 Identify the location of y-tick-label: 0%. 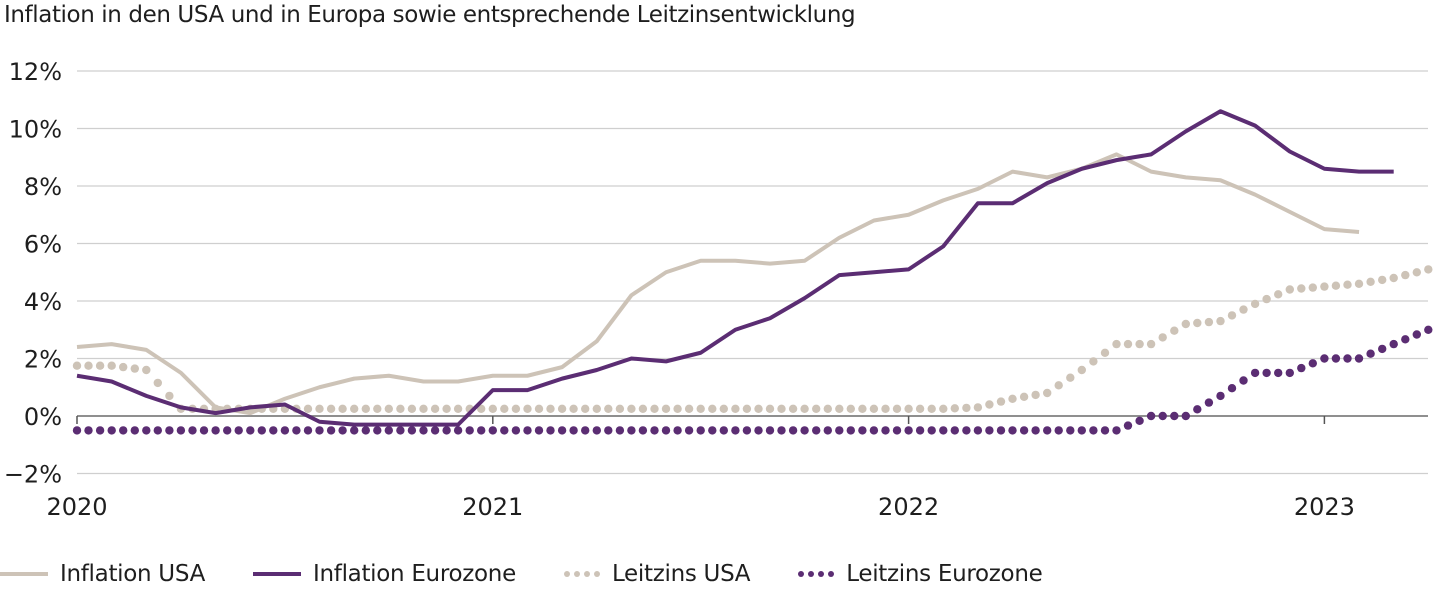
(43, 417).